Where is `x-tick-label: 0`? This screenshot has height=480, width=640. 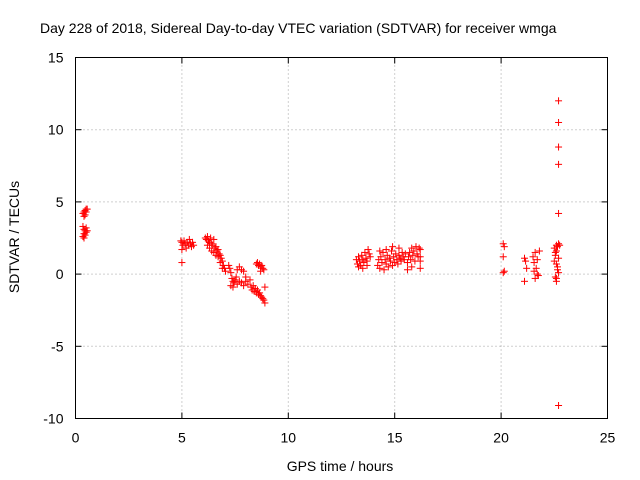 x-tick-label: 0 is located at coordinates (76, 438).